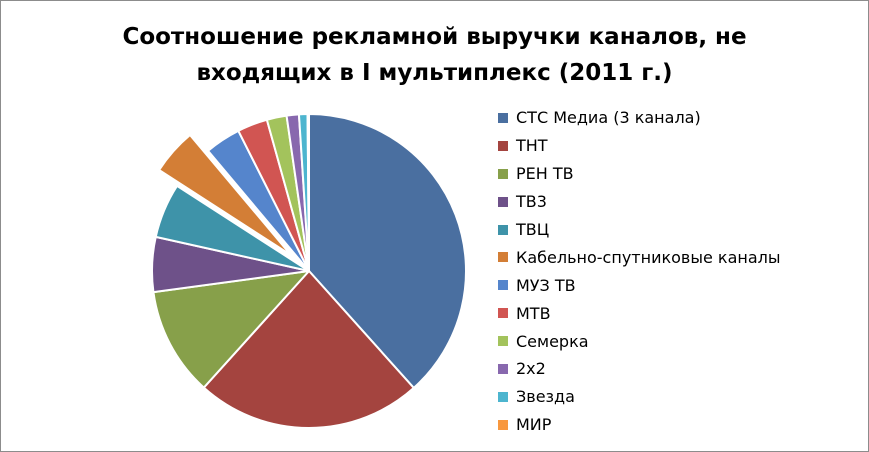 The image size is (869, 452). I want to click on legend-label: ТНТ, so click(532, 146).